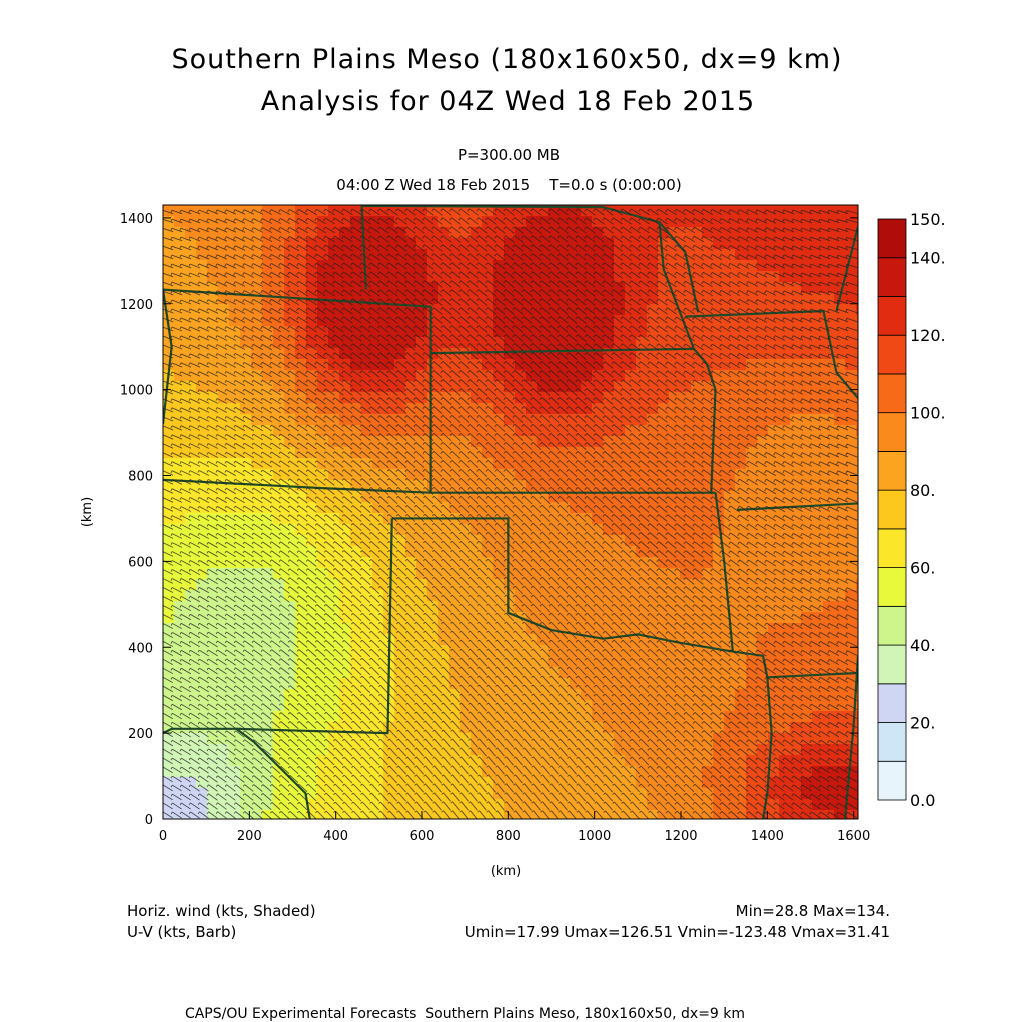  I want to click on colorbar-label: 60., so click(922, 568).